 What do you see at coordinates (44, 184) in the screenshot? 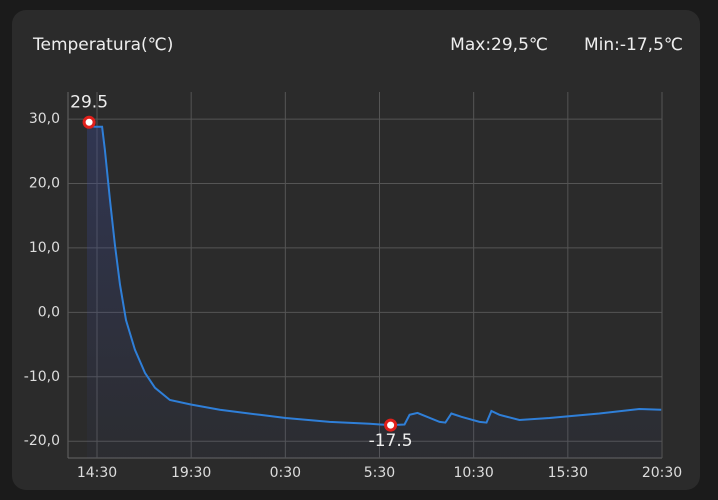
I see `y-tick-label: 20,0` at bounding box center [44, 184].